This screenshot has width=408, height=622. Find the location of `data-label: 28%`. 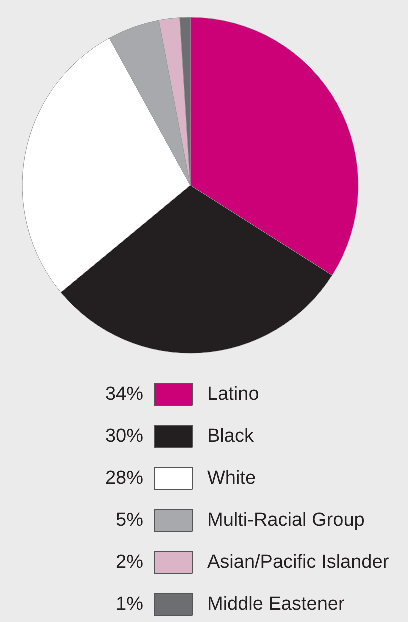

data-label: 28% is located at coordinates (124, 478).